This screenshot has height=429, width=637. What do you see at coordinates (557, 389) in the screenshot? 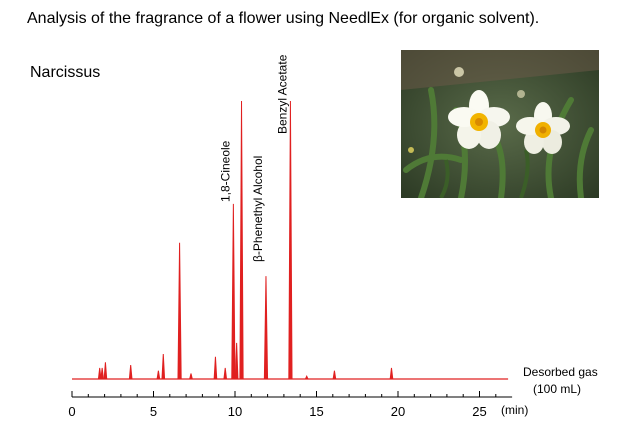
I see `trace-label-line2: (100 mL)` at bounding box center [557, 389].